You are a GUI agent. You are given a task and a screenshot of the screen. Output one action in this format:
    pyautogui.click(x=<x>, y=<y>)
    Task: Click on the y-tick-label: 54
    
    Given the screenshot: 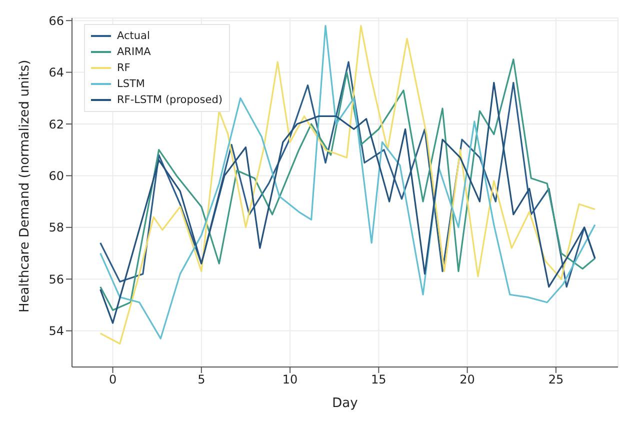 What is the action you would take?
    pyautogui.click(x=56, y=331)
    